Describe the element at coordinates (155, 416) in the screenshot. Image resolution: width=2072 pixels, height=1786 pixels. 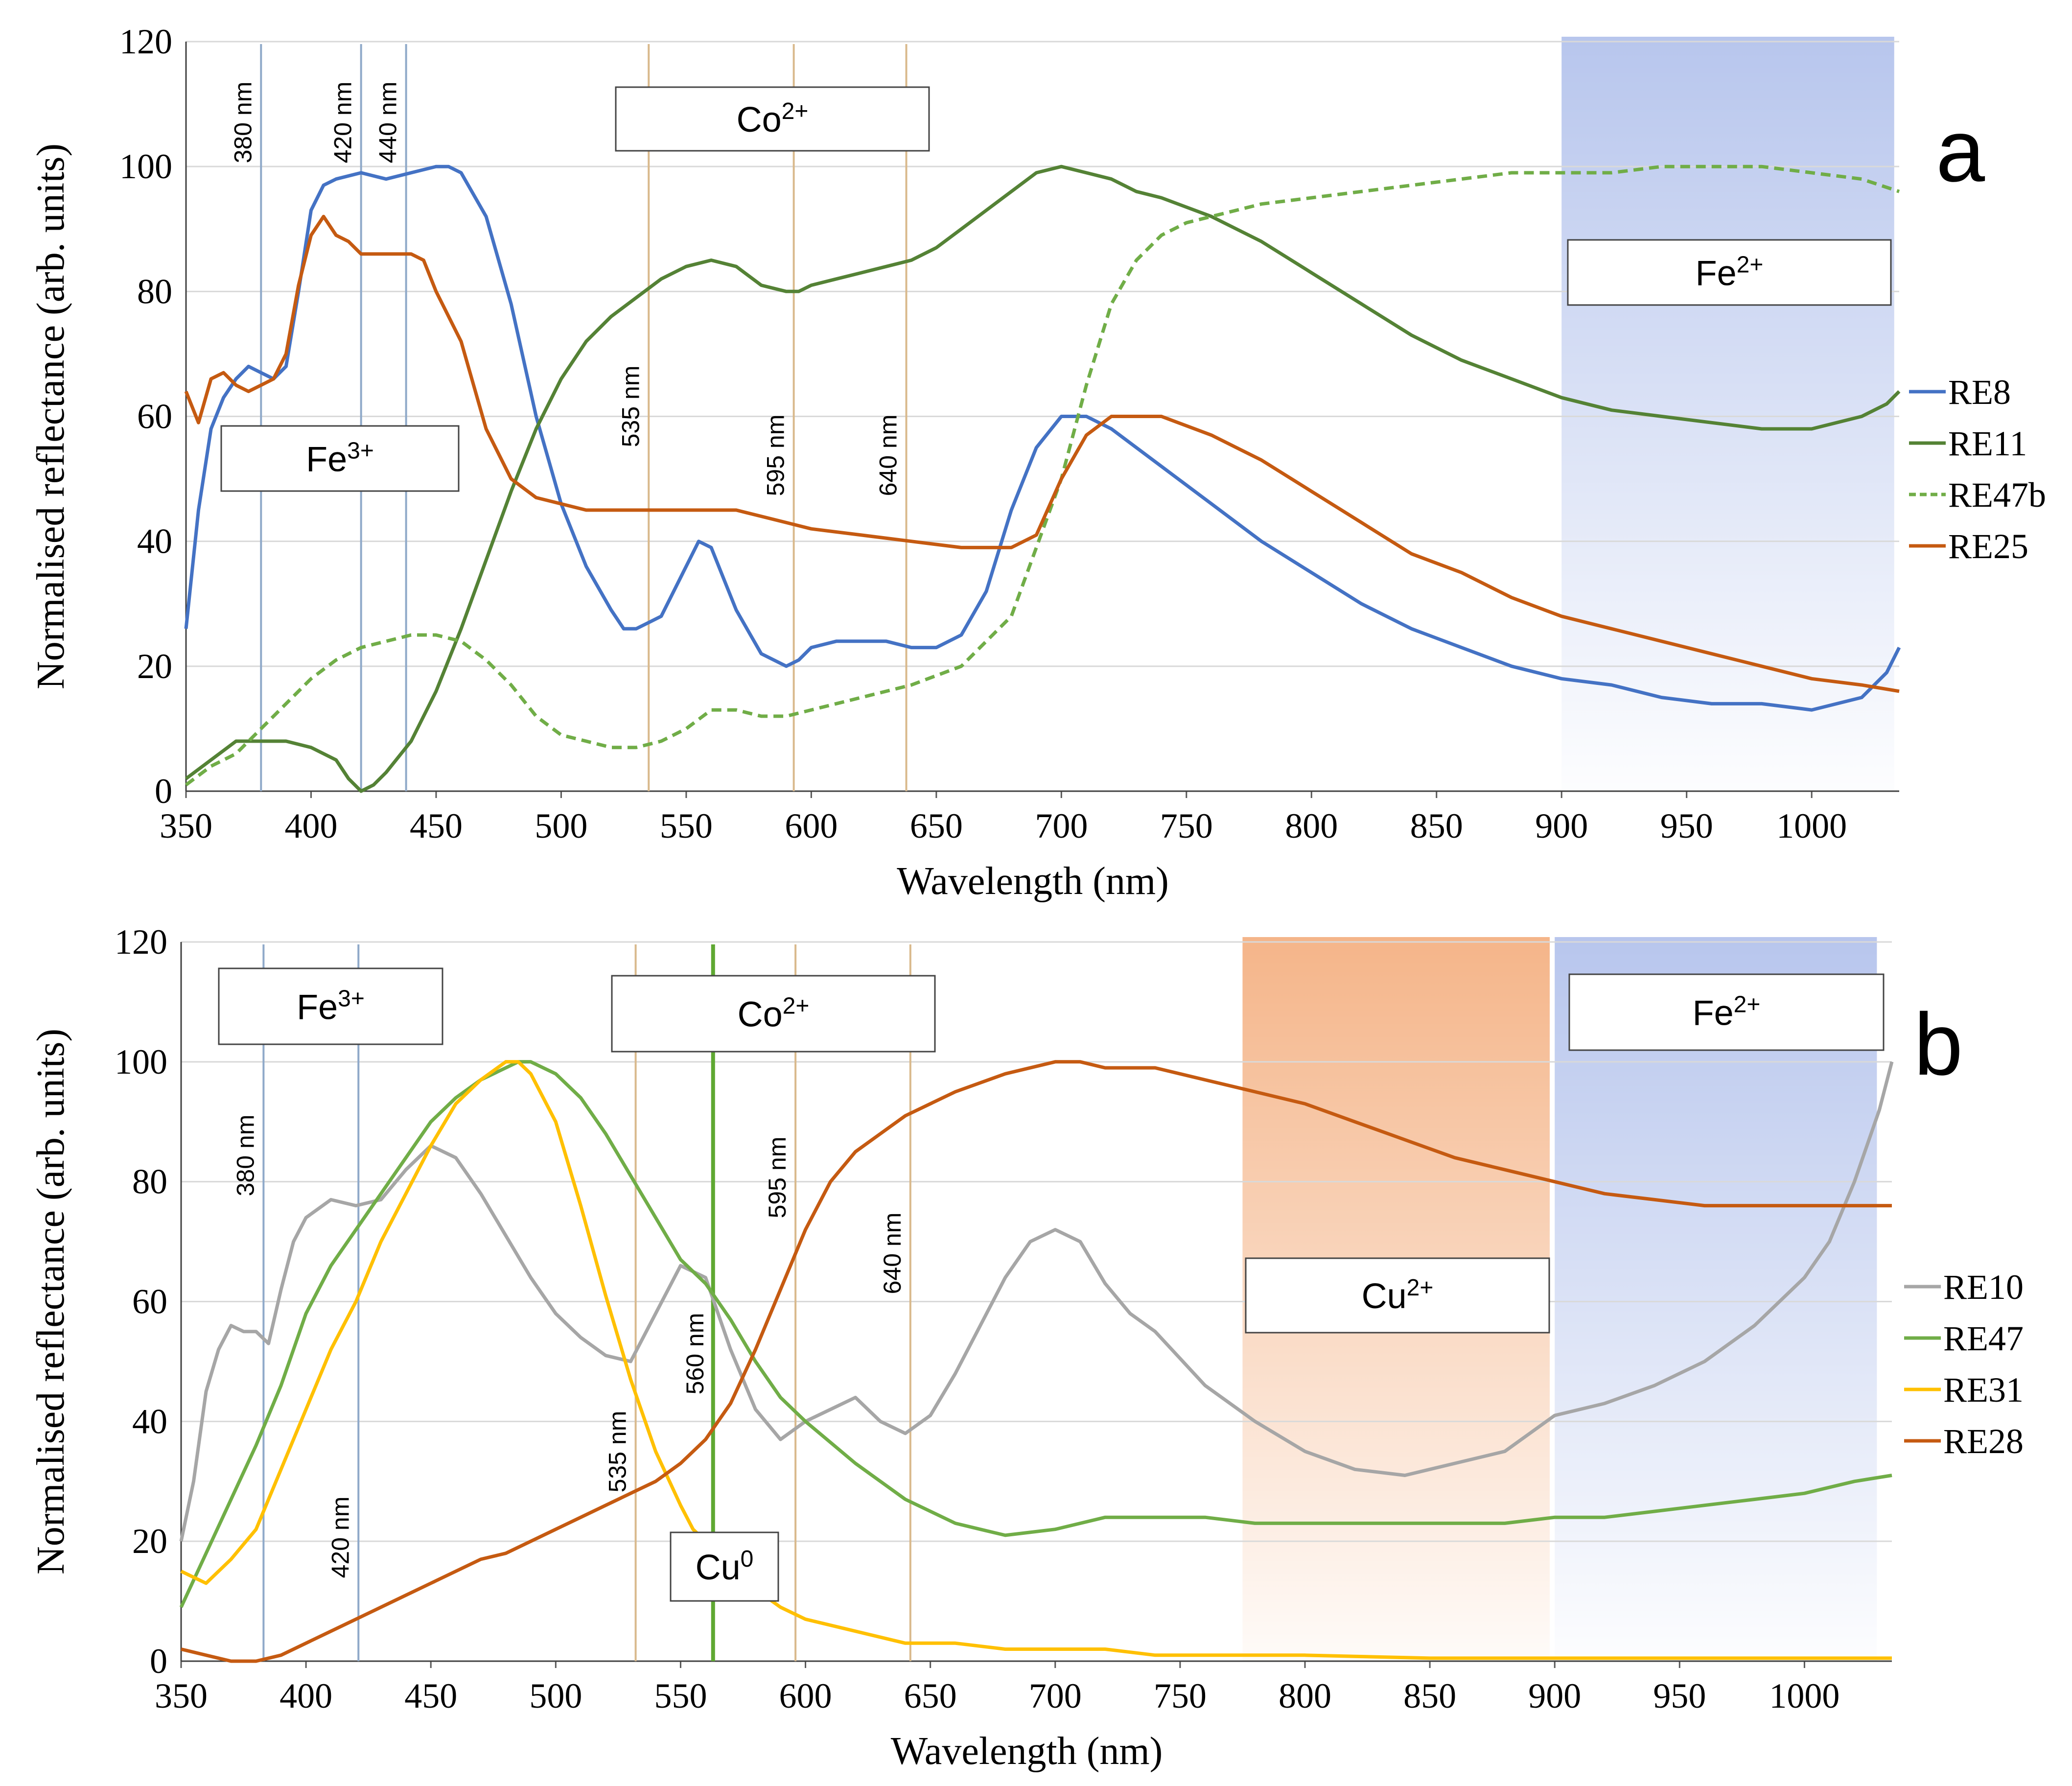
I see `y-tick-label: 60` at that location.